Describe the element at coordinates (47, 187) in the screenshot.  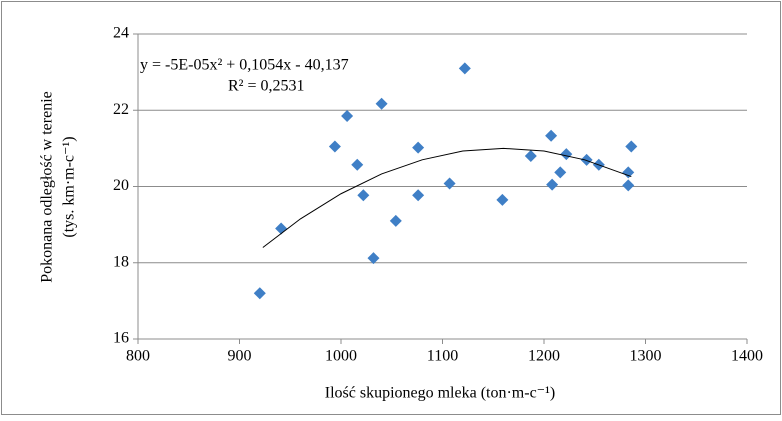
I see `y-axis-label: Pokonana odległość w terenie` at that location.